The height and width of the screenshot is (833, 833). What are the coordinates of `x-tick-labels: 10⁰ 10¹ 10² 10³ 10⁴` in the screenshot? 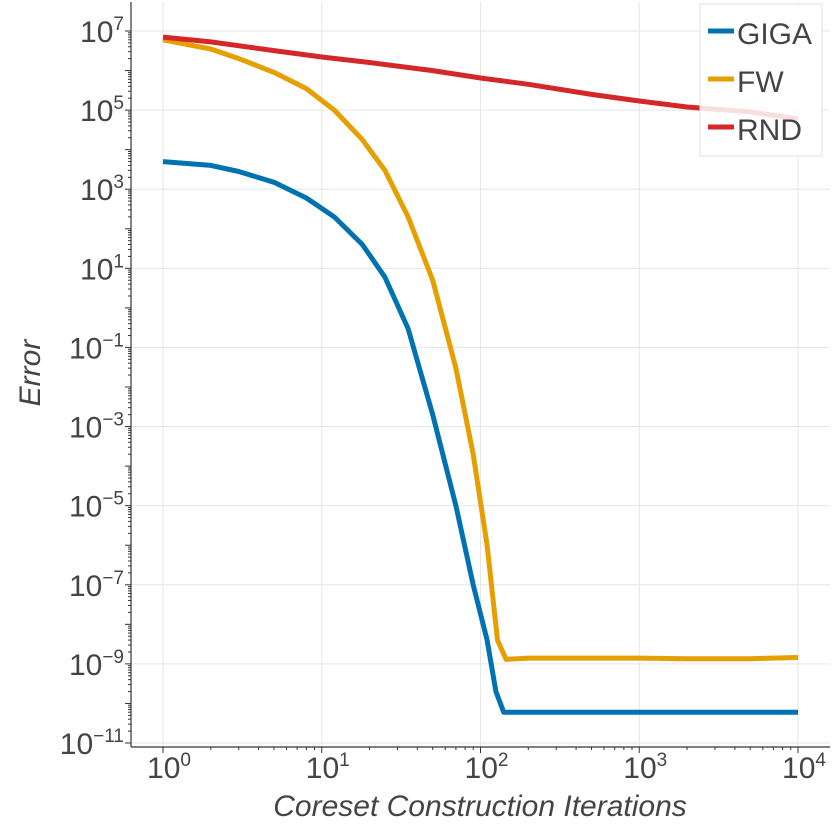 It's located at (486, 767).